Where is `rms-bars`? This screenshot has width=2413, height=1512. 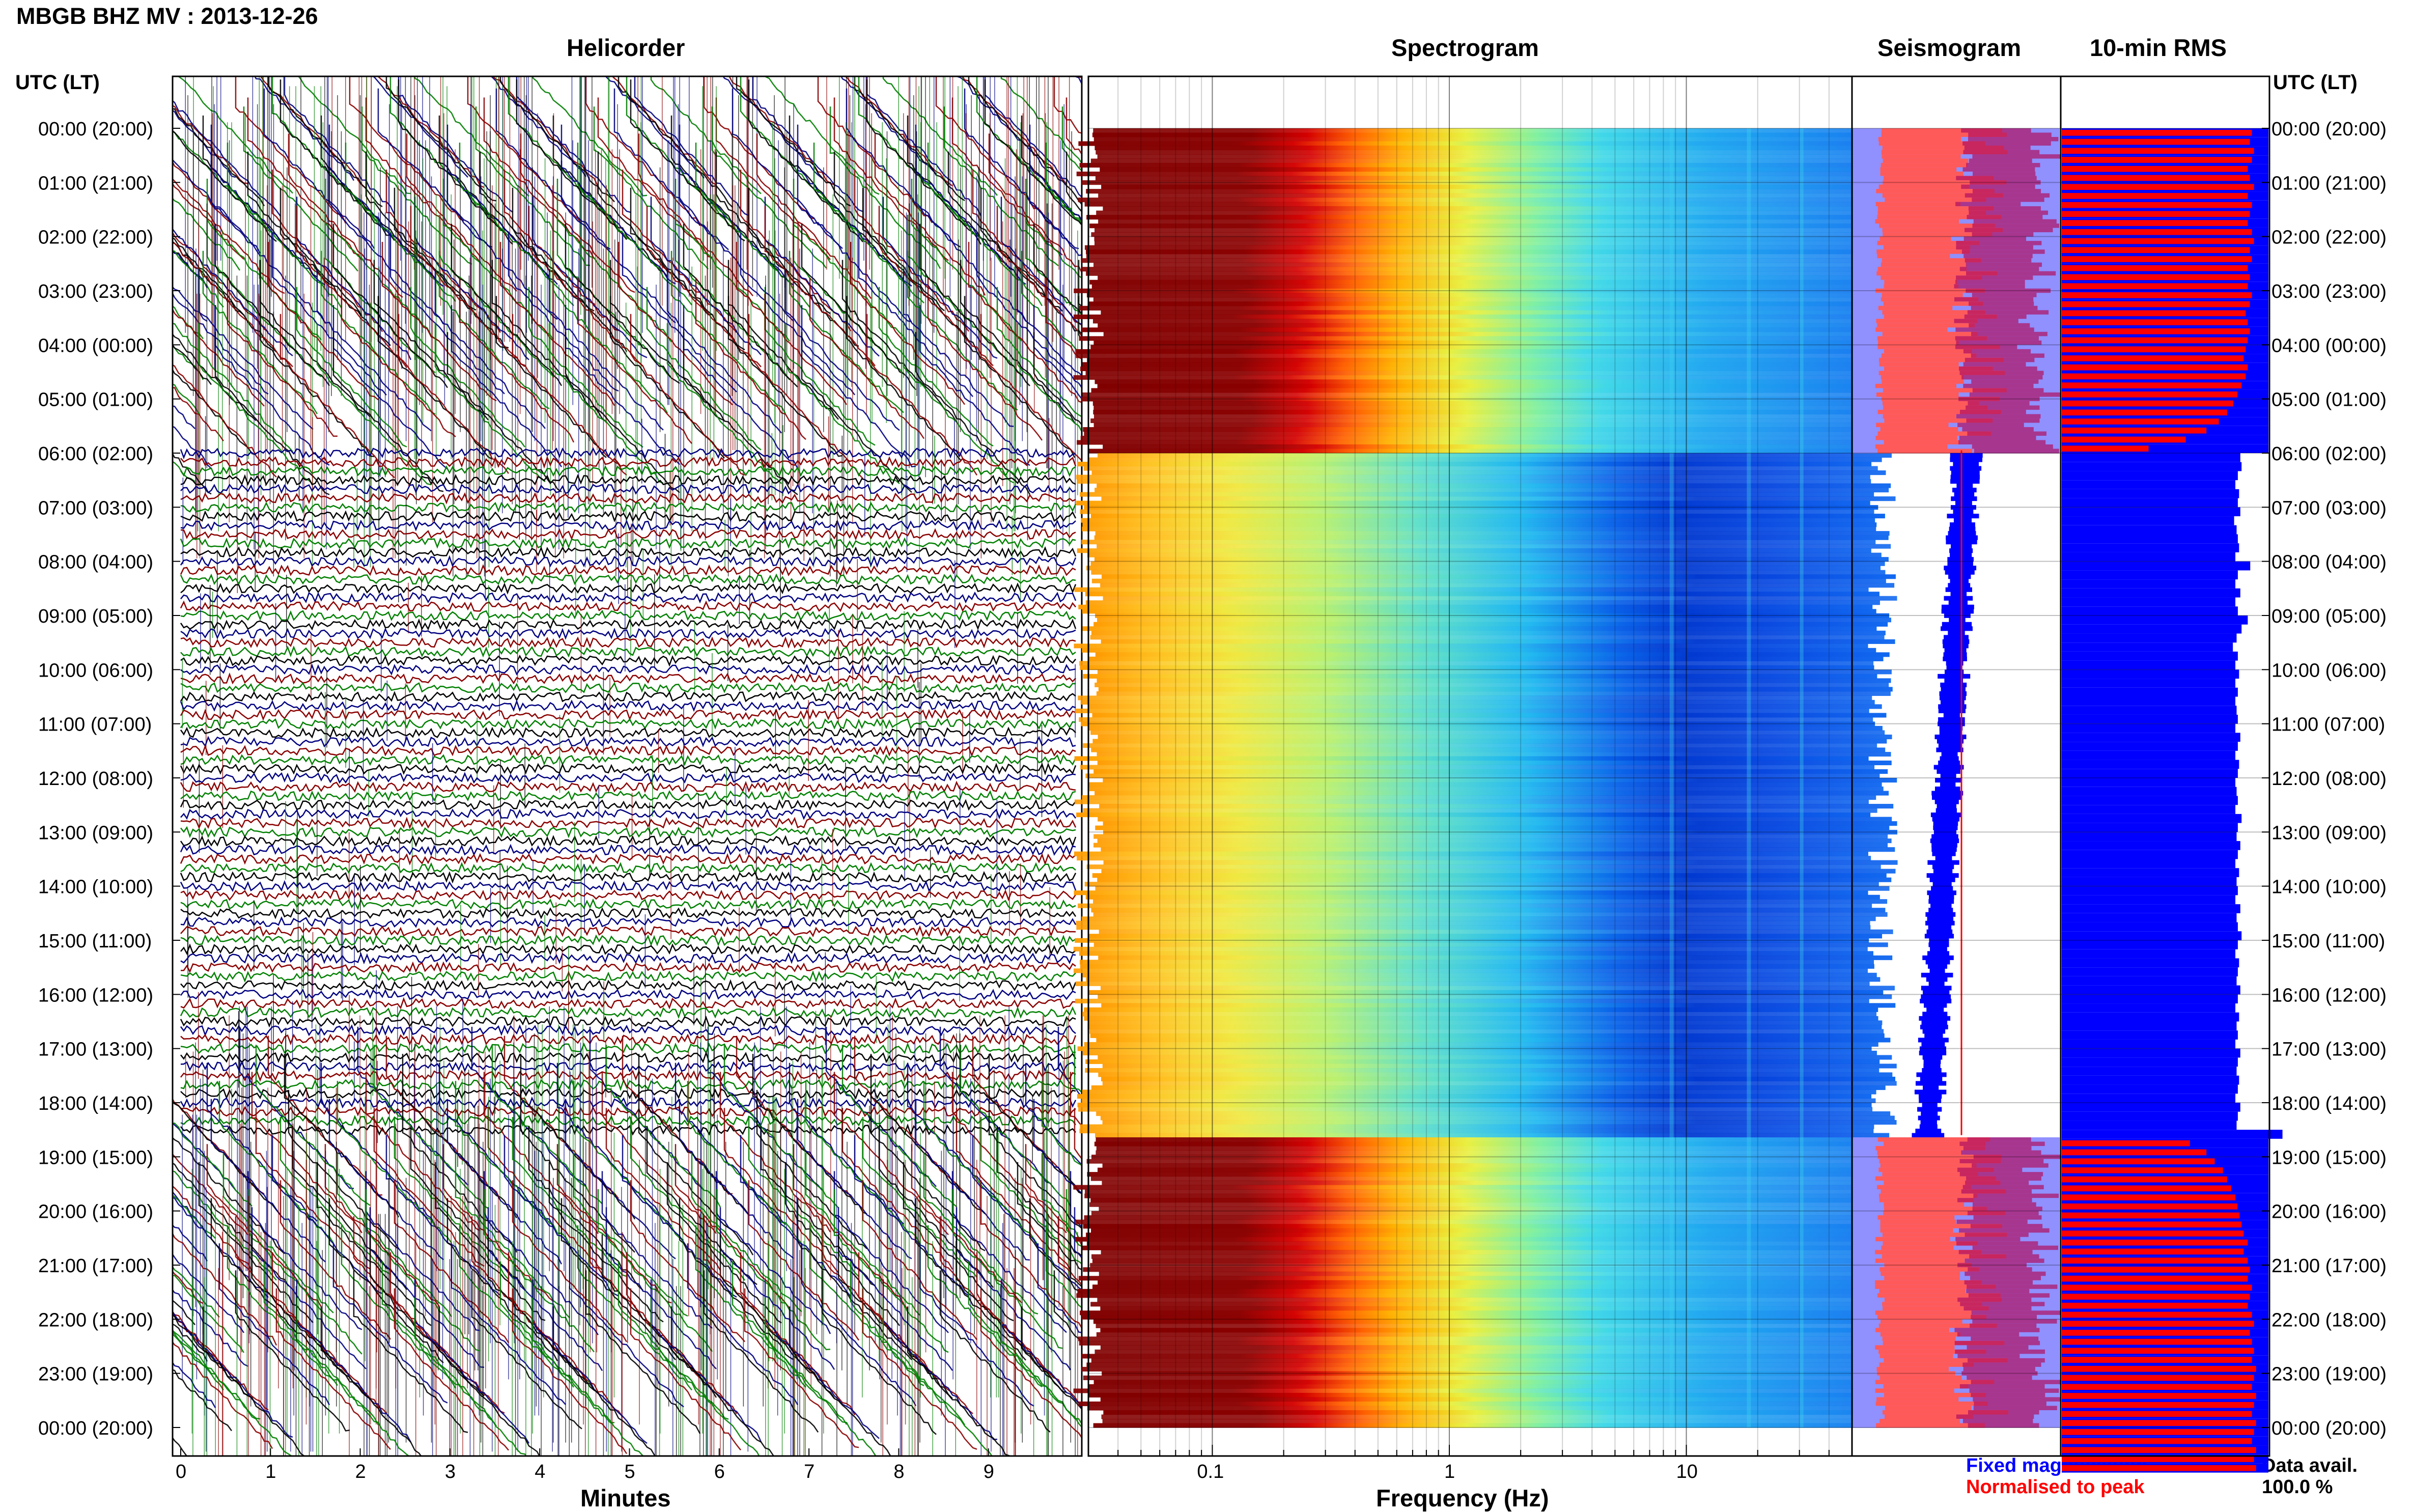 rms-bars is located at coordinates (2172, 800).